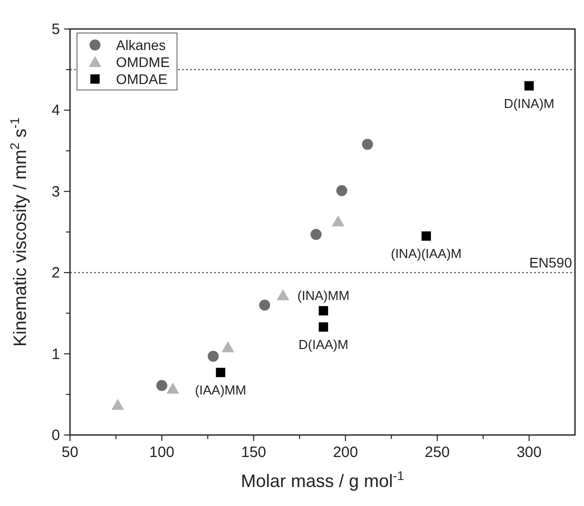 The image size is (584, 506). I want to click on annotation: D(INA)M, so click(529, 103).